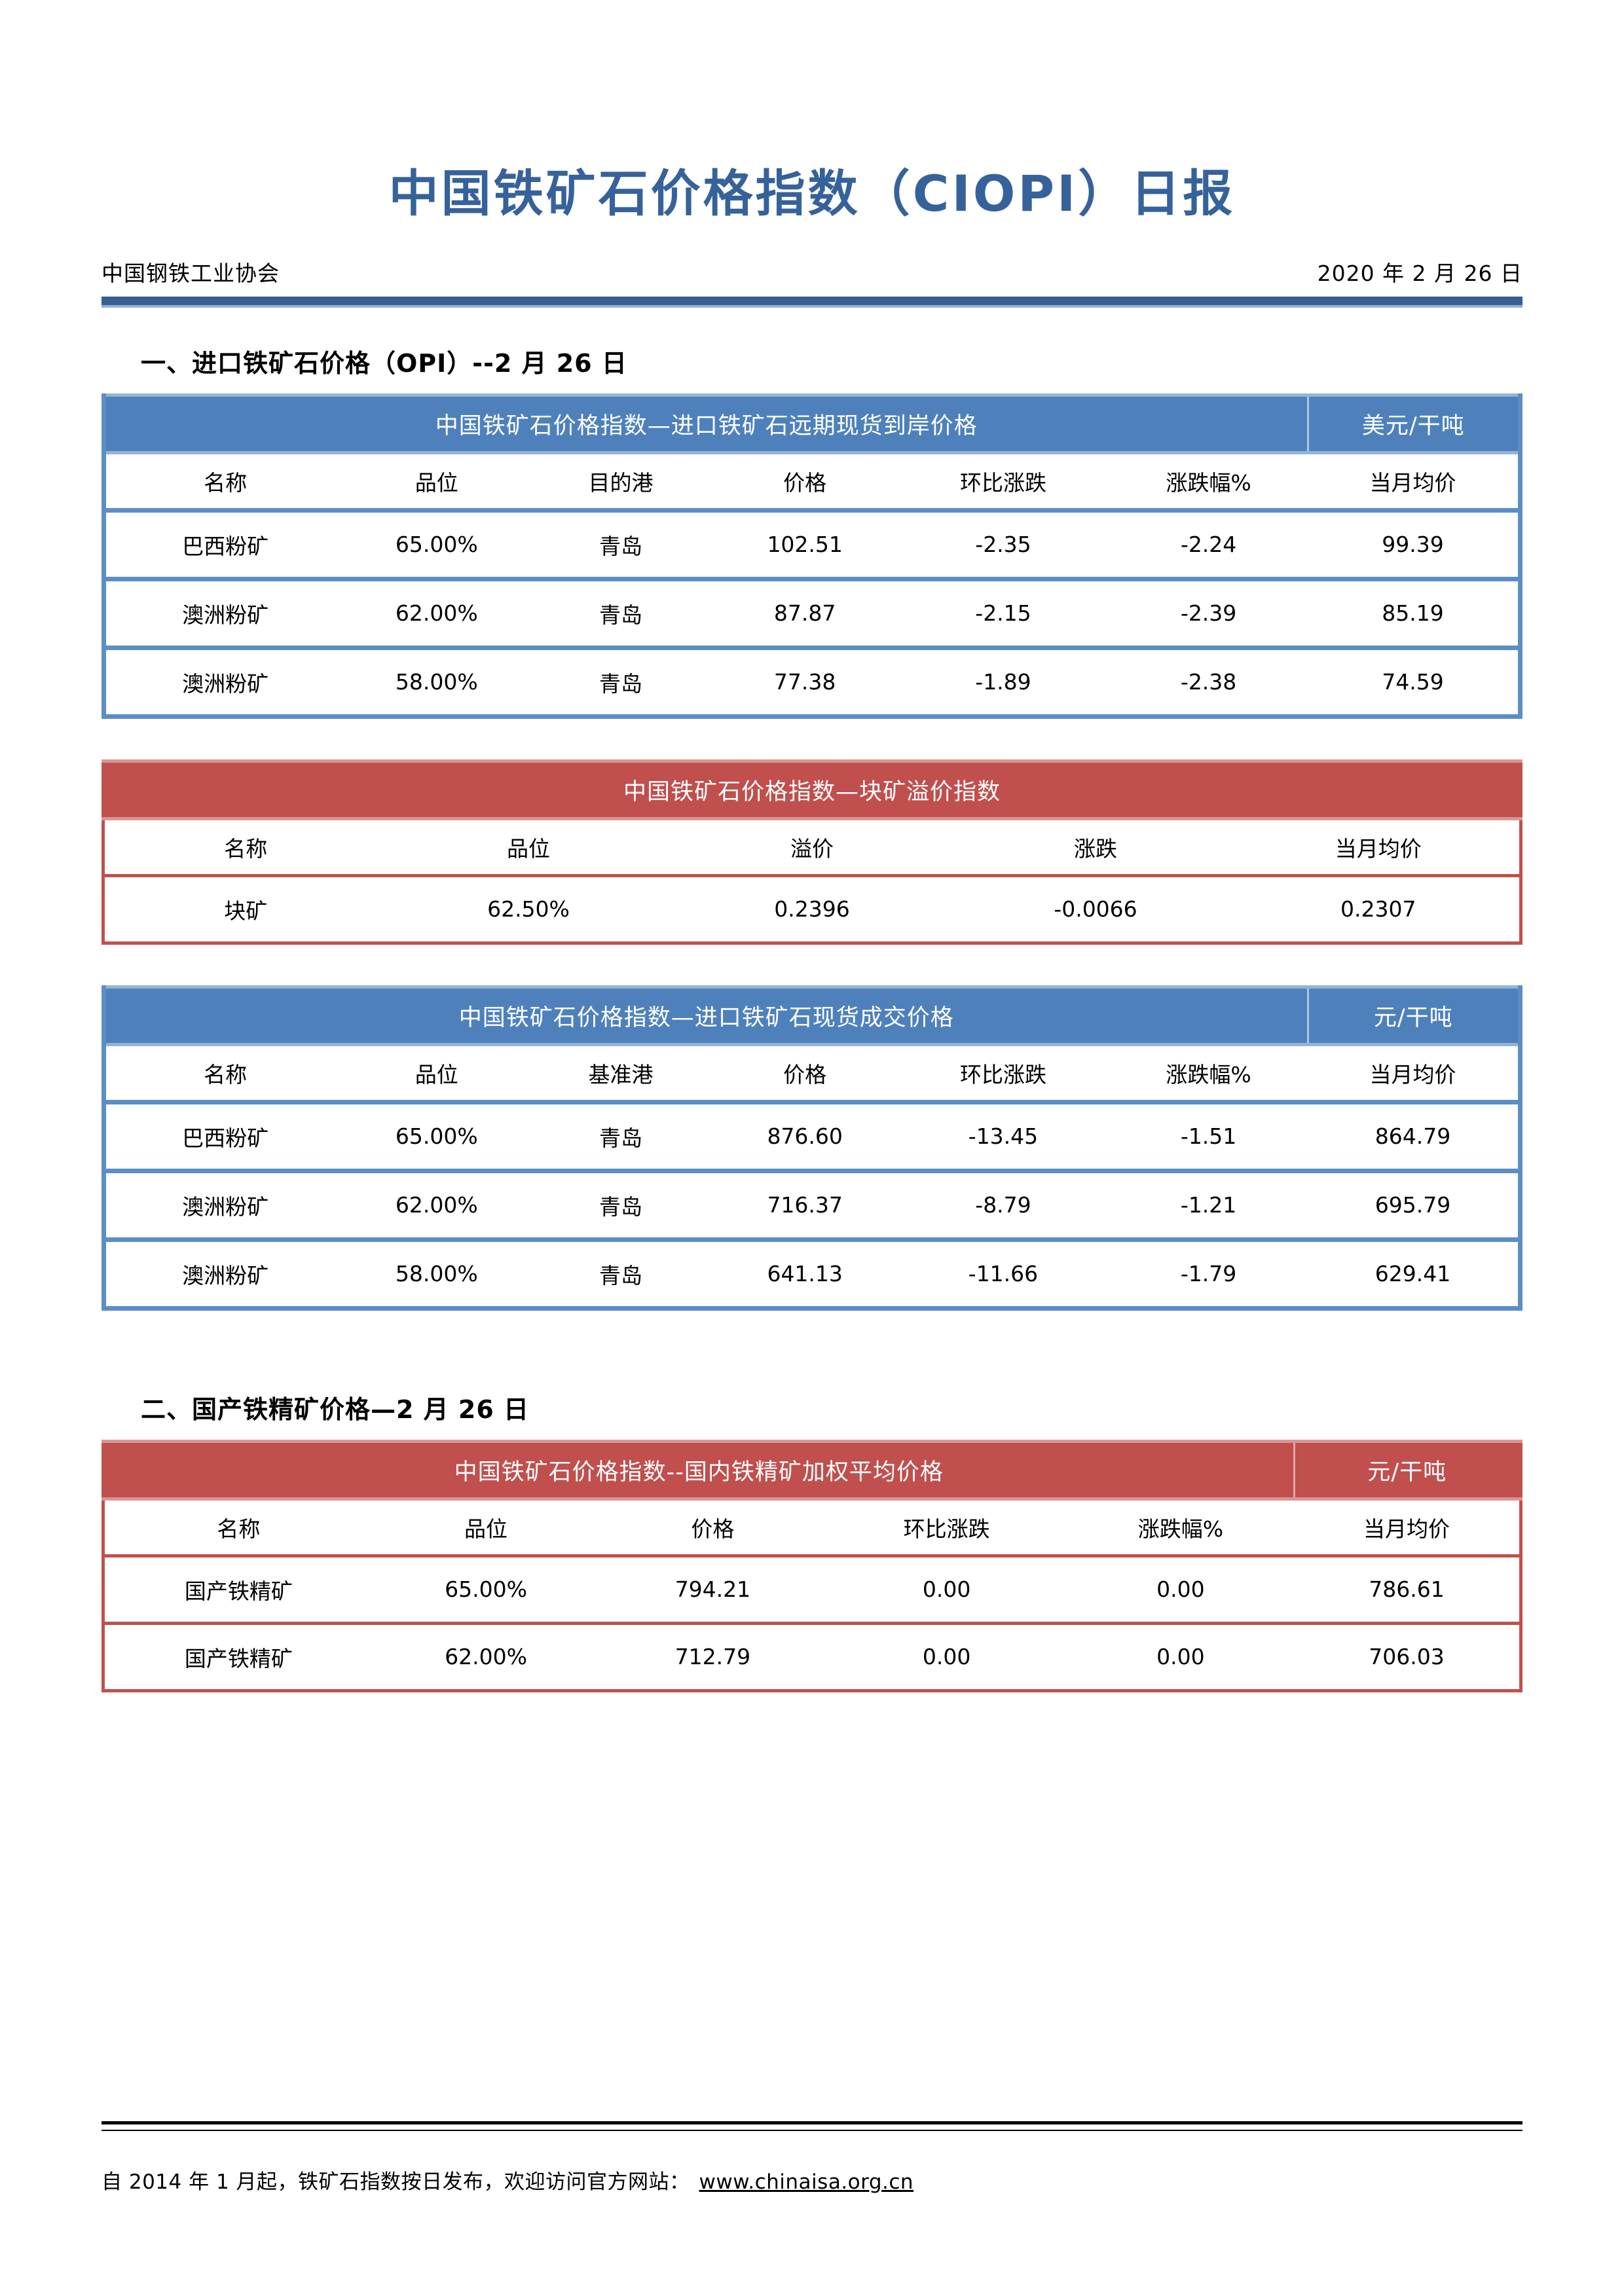 Image resolution: width=1624 pixels, height=2296 pixels. I want to click on table-cell: 716.37, so click(804, 1206).